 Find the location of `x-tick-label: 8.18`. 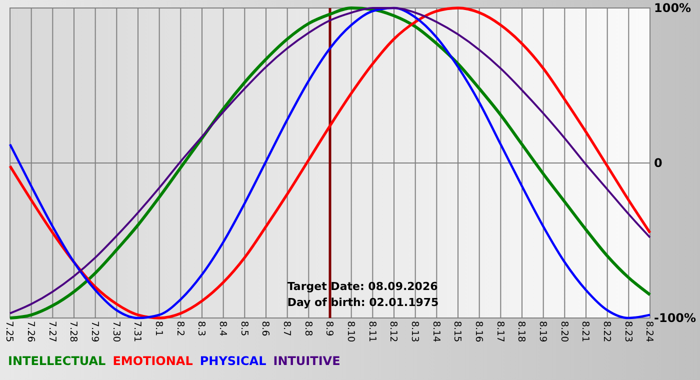

x-tick-label: 8.18 is located at coordinates (521, 331).